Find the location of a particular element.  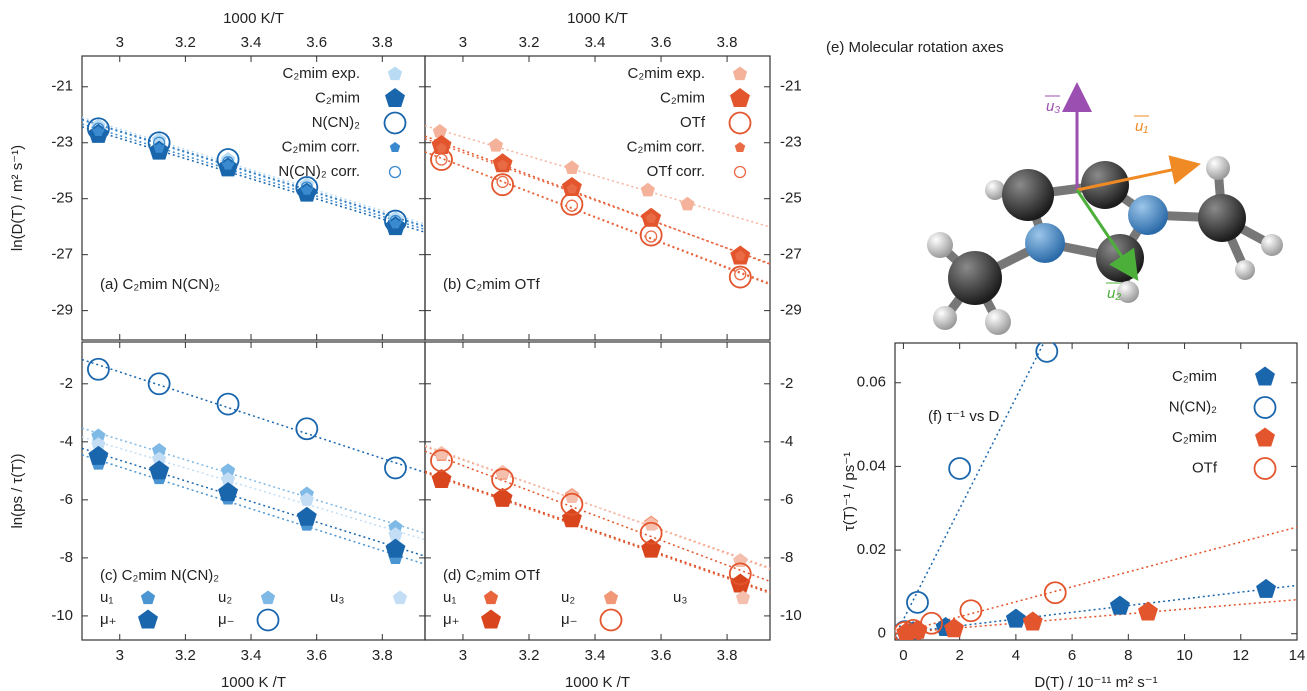

panel-label: (c) C₂mim N(CN)₂ is located at coordinates (159, 575).